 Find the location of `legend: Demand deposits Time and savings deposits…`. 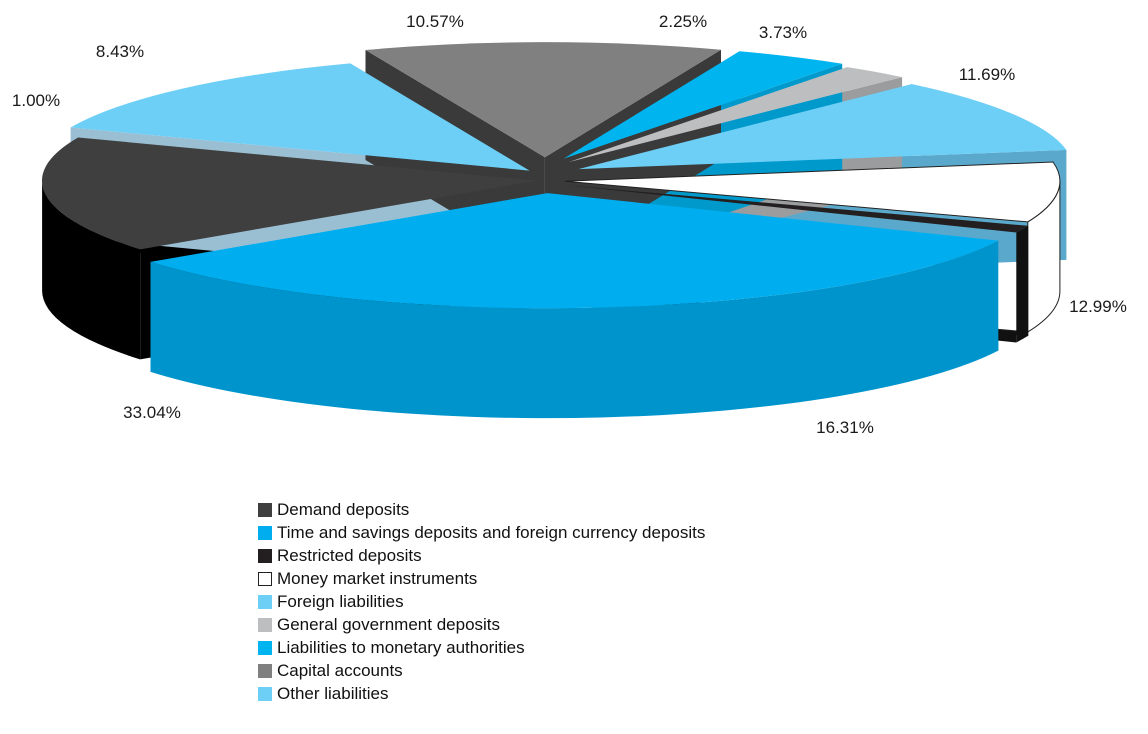

legend: Demand deposits Time and savings deposits… is located at coordinates (481, 601).